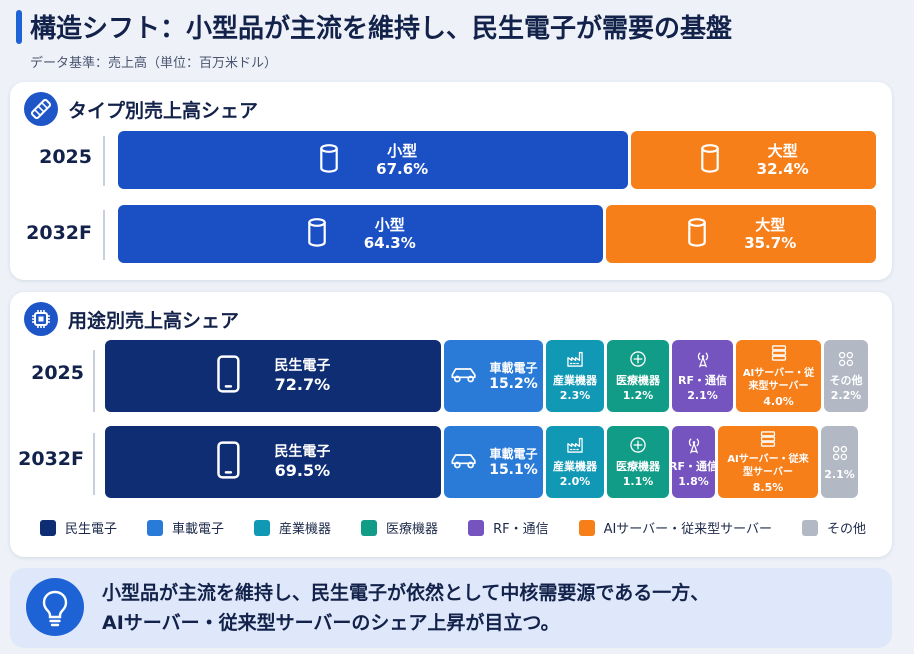 The width and height of the screenshot is (914, 654). What do you see at coordinates (693, 482) in the screenshot?
I see `segment-value: 1.8%` at bounding box center [693, 482].